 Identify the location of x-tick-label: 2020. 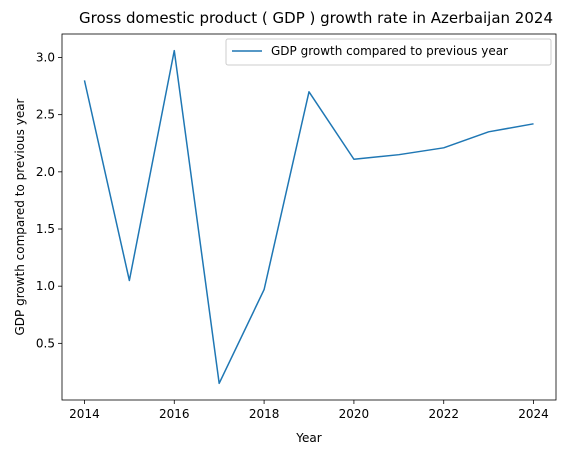
(354, 414).